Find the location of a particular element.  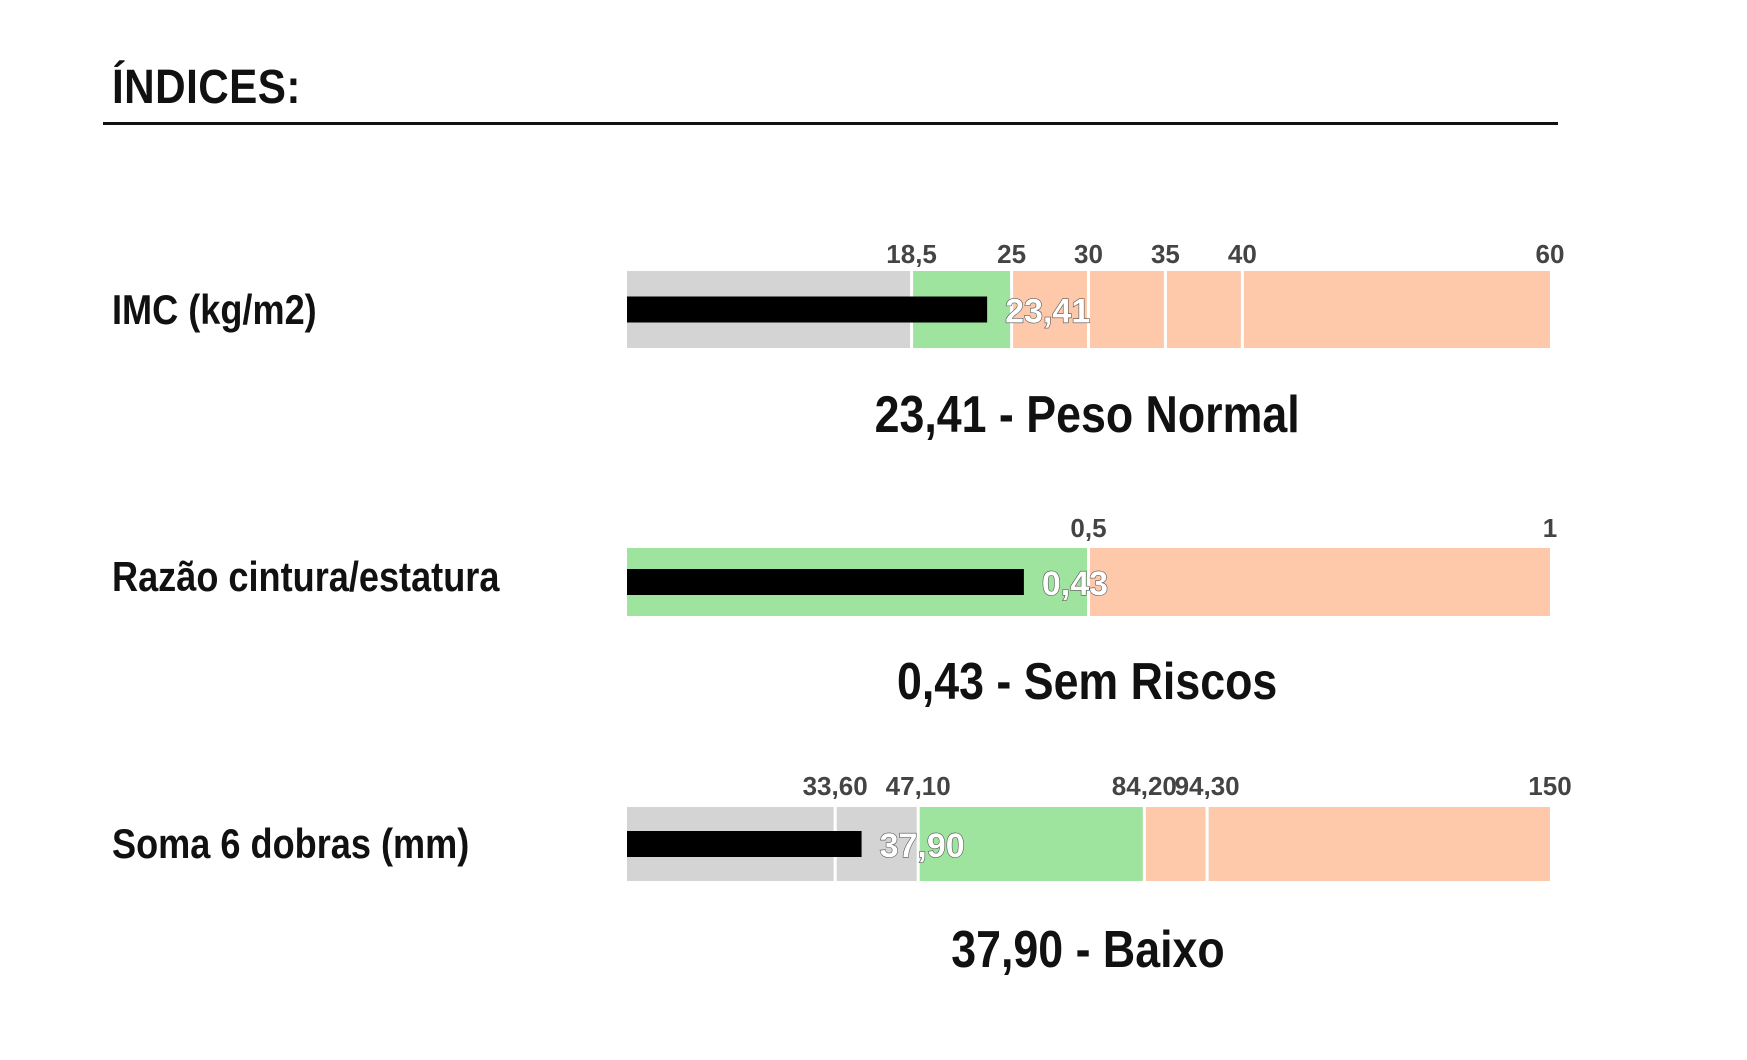

skinfold-tick-label: 84,20 is located at coordinates (1144, 786).